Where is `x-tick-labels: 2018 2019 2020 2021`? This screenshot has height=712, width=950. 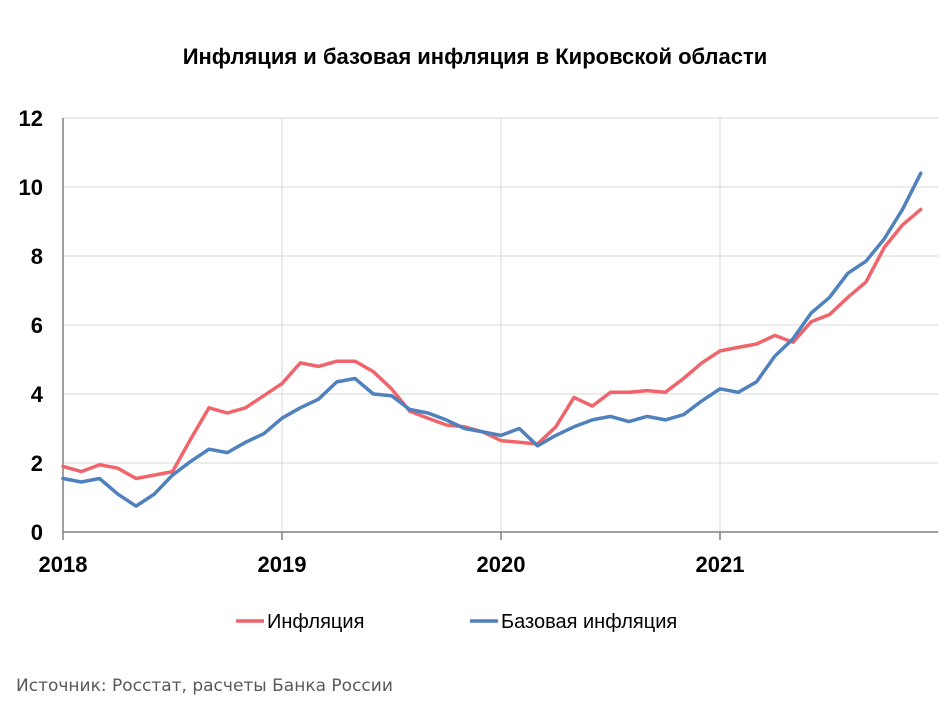
x-tick-labels: 2018 2019 2020 2021 is located at coordinates (392, 564).